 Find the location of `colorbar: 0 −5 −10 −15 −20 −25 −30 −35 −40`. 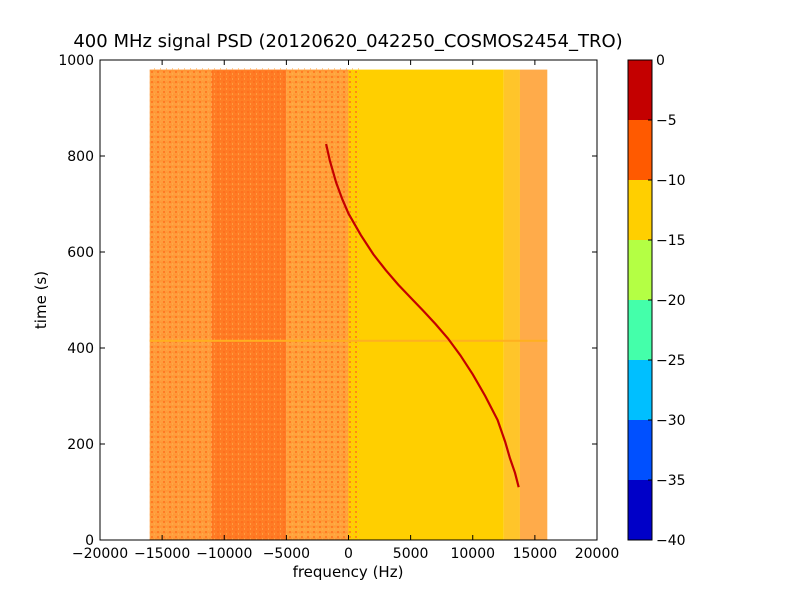

colorbar: 0 −5 −10 −15 −20 −25 −30 −35 −40 is located at coordinates (657, 301).